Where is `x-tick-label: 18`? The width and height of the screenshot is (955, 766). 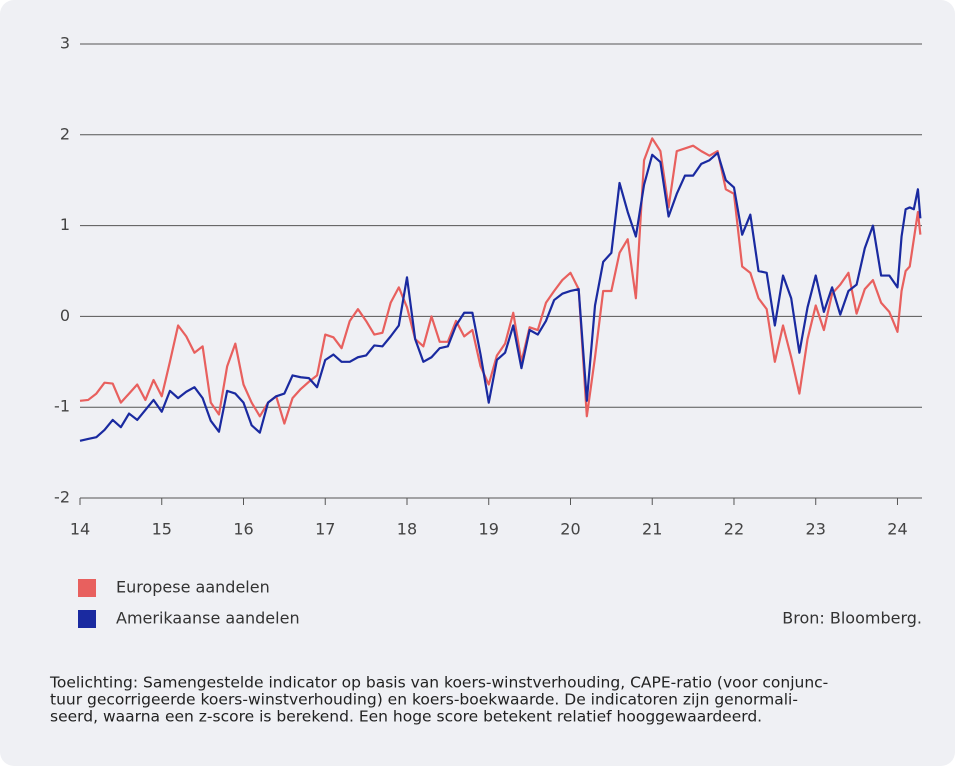 x-tick-label: 18 is located at coordinates (407, 529).